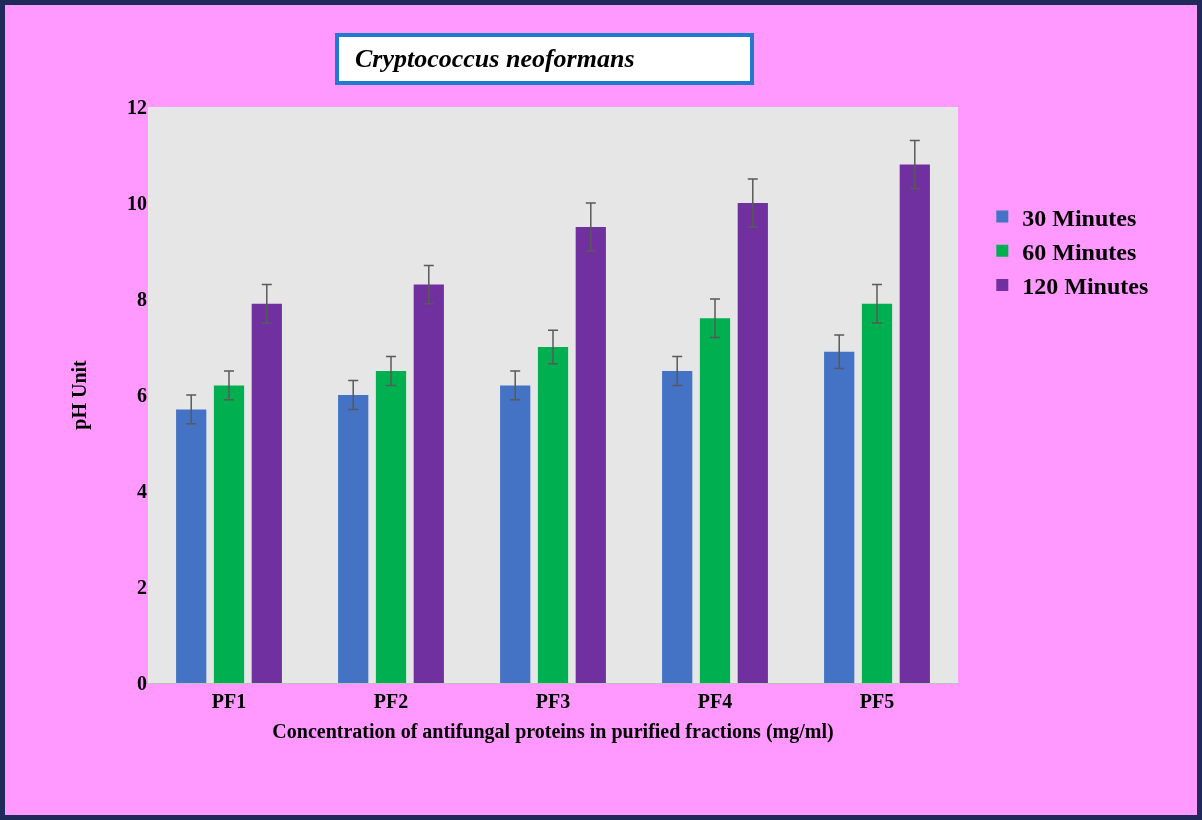  I want to click on x-tick-label: PF1, so click(229, 701).